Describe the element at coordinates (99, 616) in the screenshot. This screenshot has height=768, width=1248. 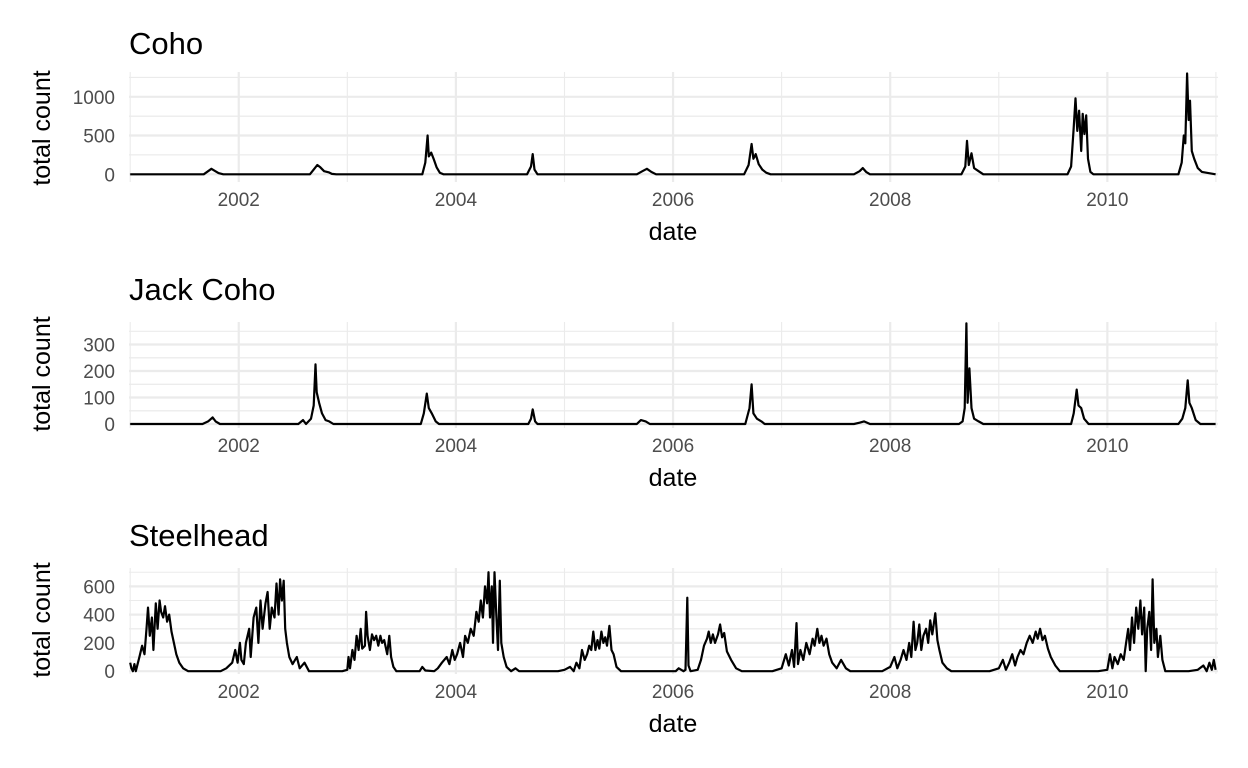
I see `steelhead-y-tick-label: 400` at that location.